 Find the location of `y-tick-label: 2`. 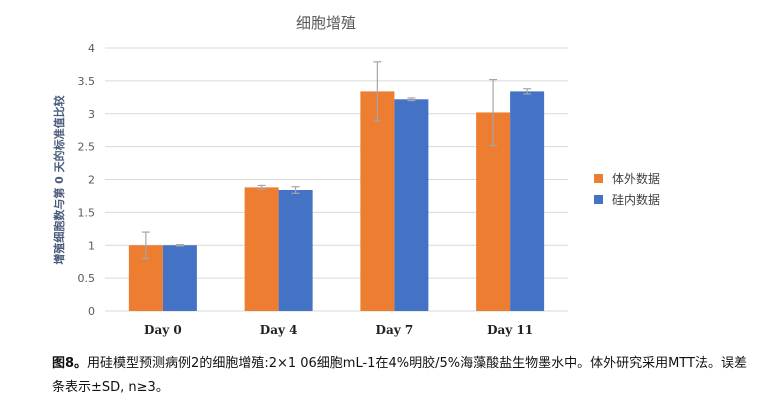

y-tick-label: 2 is located at coordinates (91, 180).